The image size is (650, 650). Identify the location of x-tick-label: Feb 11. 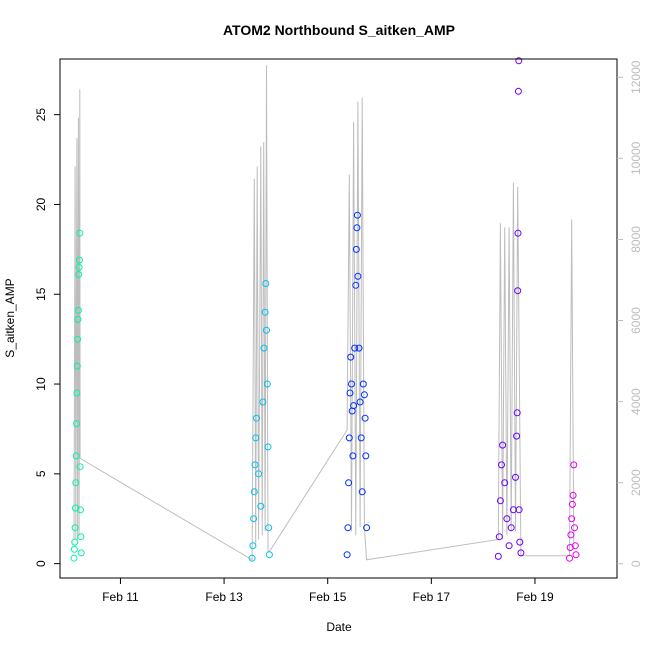
(120, 597).